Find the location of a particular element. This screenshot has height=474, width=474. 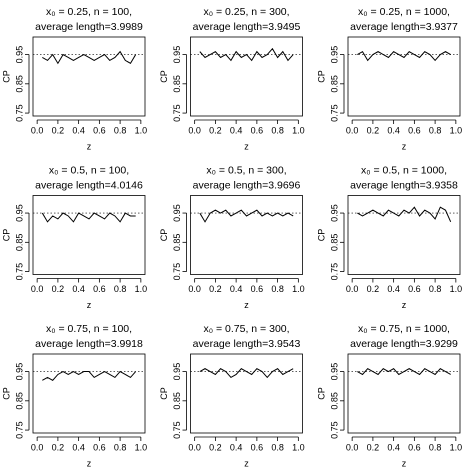

panel-title: x₀ = 0.5, n = 300, is located at coordinates (246, 170).